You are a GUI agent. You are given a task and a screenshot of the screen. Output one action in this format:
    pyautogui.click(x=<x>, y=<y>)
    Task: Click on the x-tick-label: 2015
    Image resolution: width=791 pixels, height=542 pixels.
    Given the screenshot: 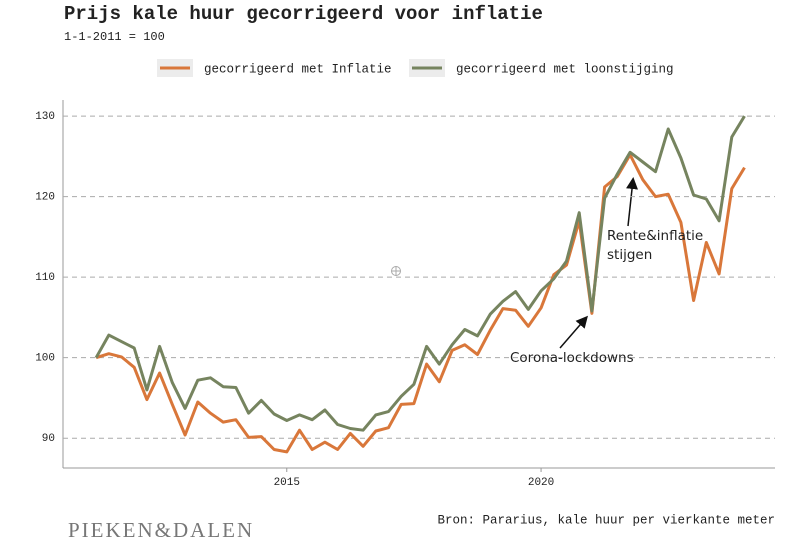 What is the action you would take?
    pyautogui.click(x=287, y=483)
    